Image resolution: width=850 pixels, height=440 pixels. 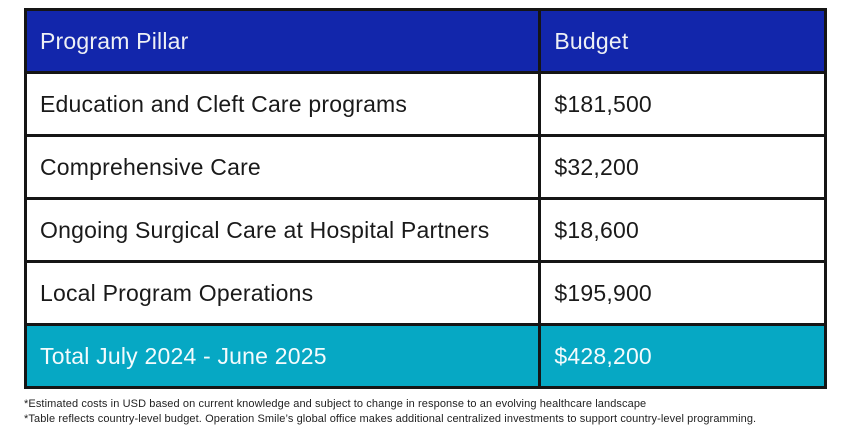 What do you see at coordinates (682, 41) in the screenshot?
I see `column-header-budget: Budget` at bounding box center [682, 41].